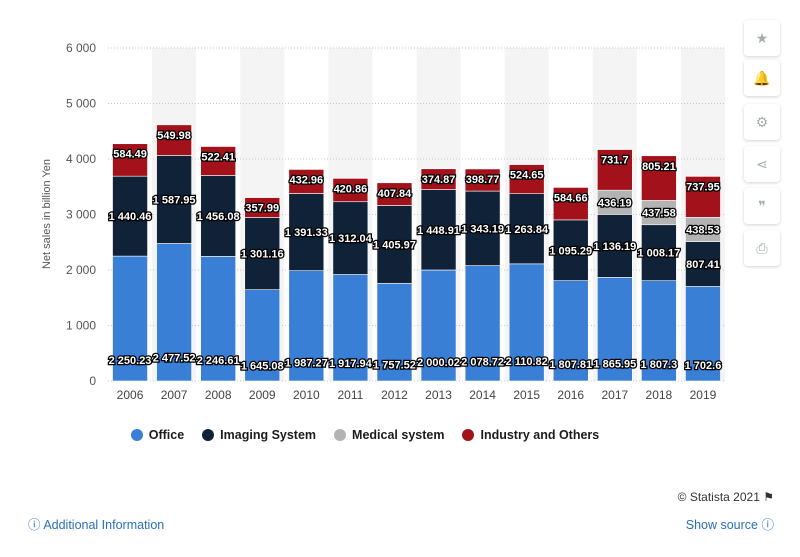  I want to click on legend-label-office: Office, so click(166, 435).